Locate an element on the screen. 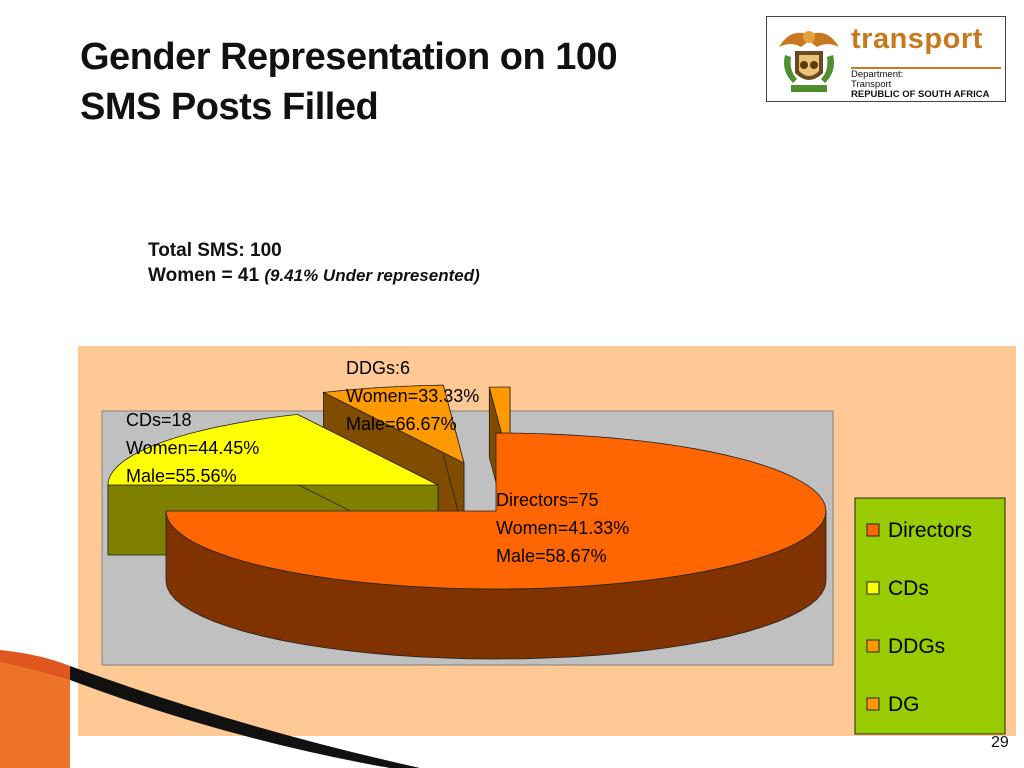 The image size is (1024, 768). data-label-line: Women=44.45% is located at coordinates (192, 448).